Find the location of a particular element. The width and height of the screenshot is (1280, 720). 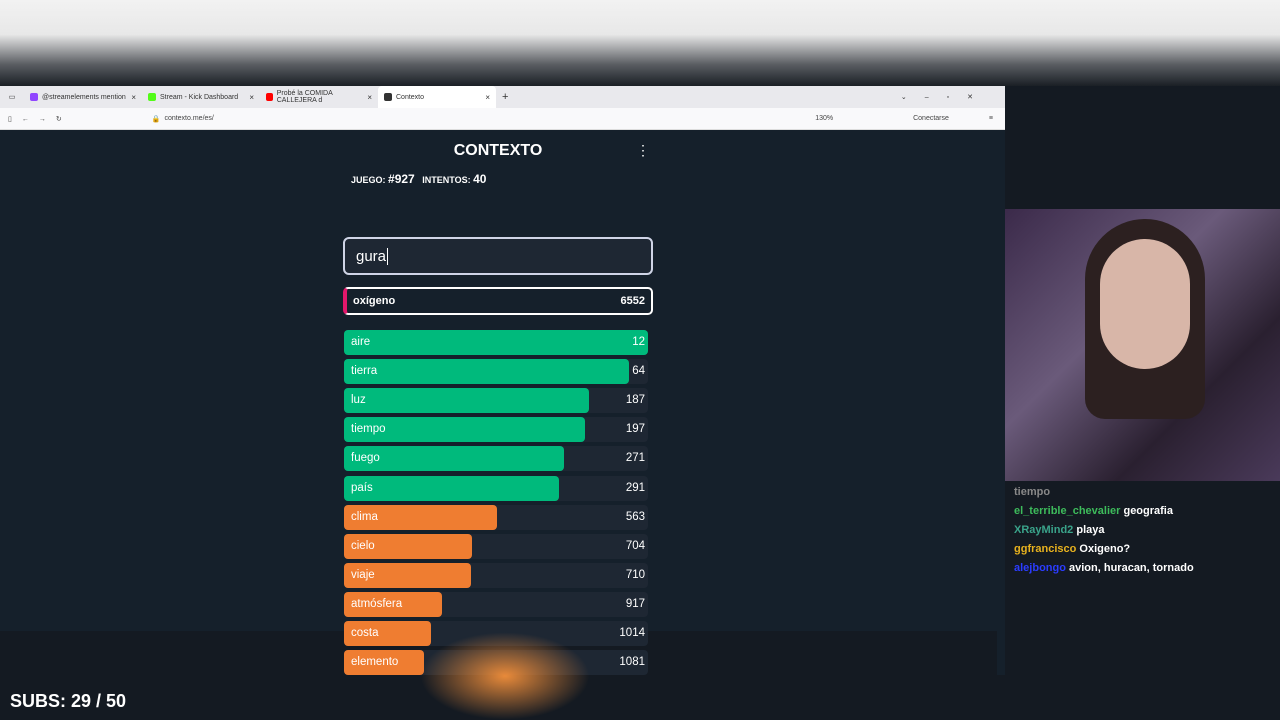

guess-rank: 704 is located at coordinates (635, 545).